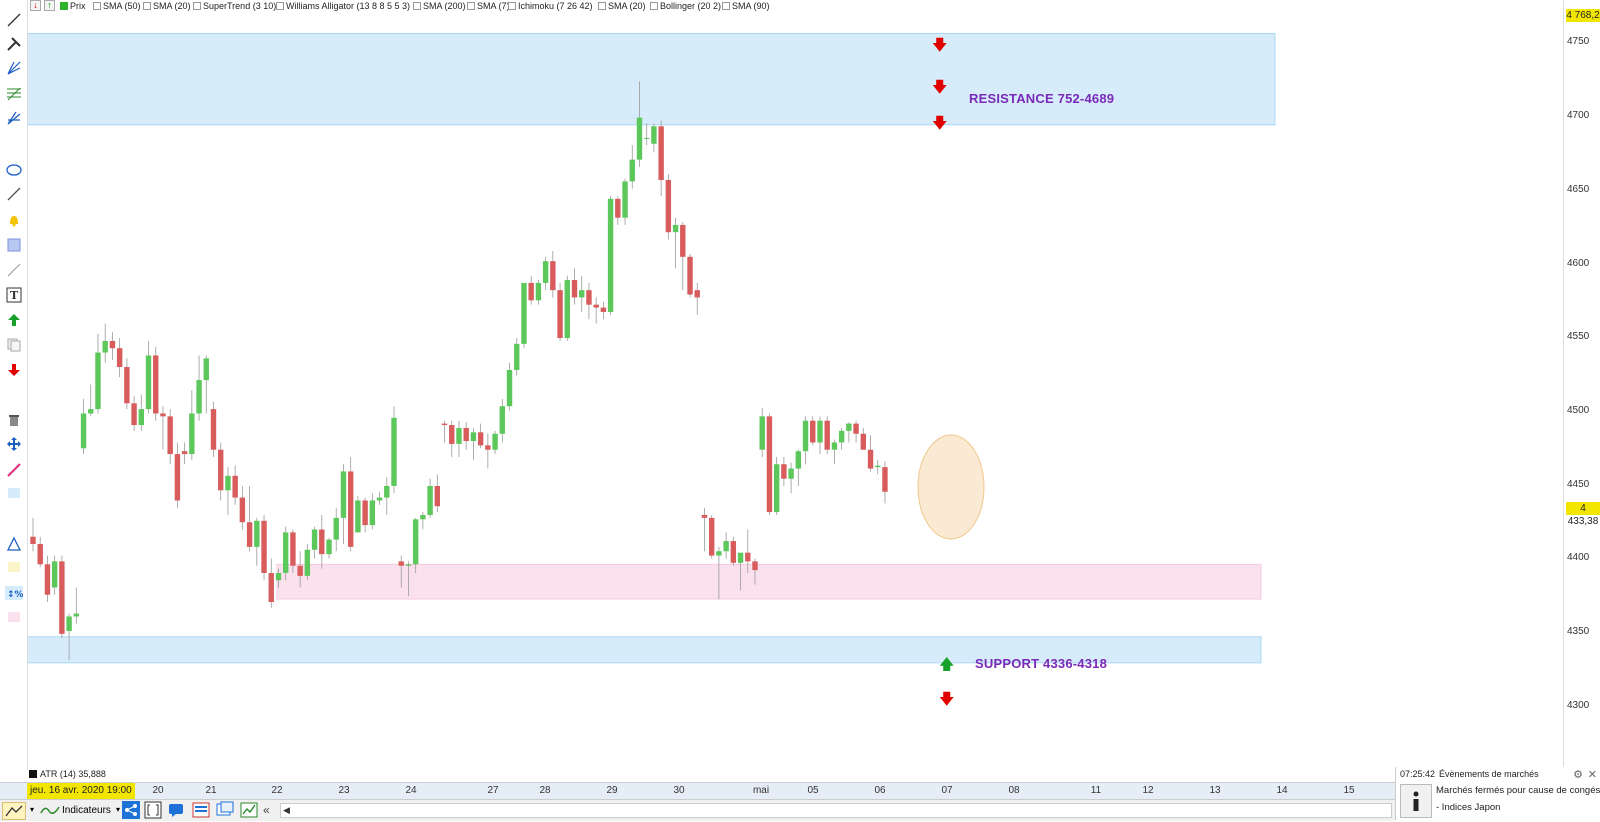 Image resolution: width=1600 pixels, height=822 pixels. Describe the element at coordinates (201, 810) in the screenshot. I see `layout-icon` at that location.